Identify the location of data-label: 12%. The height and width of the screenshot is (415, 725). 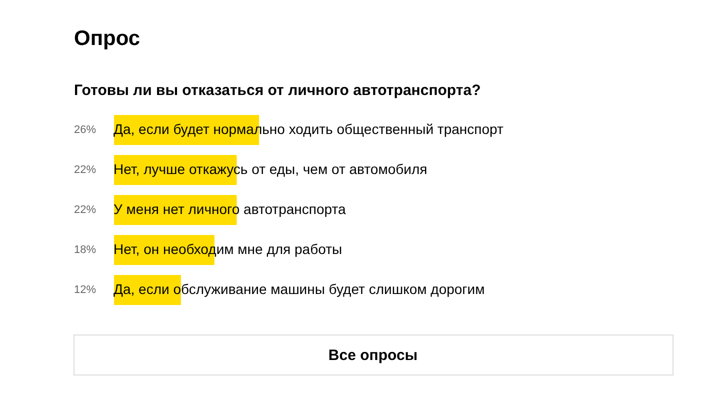
(85, 290).